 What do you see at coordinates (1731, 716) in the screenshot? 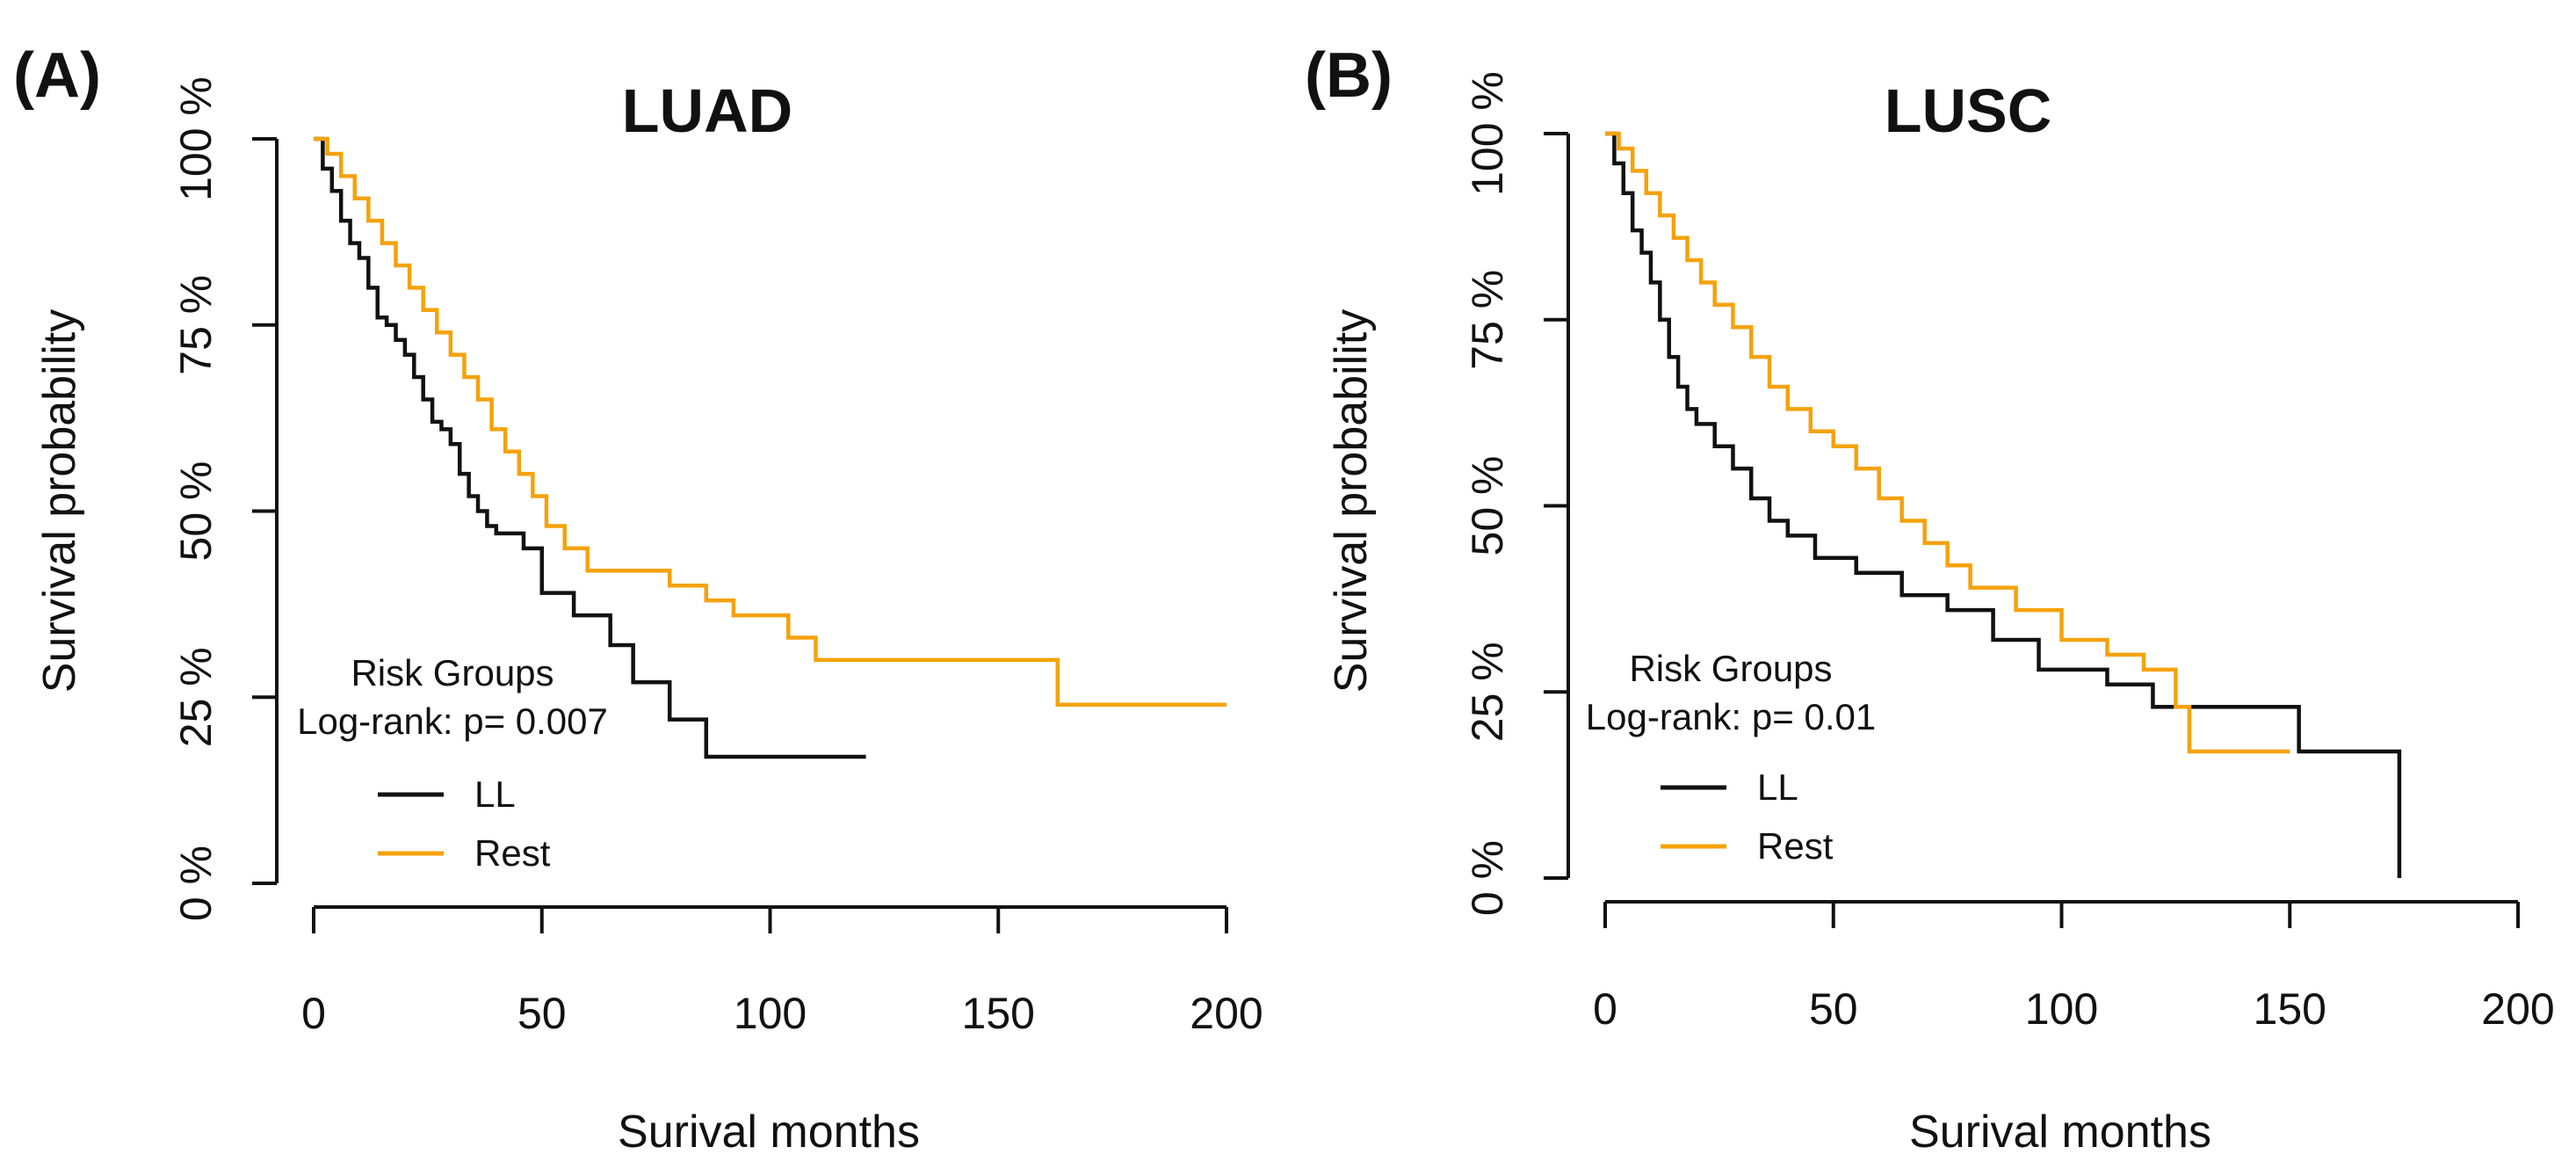
I see `log-rank-annotation-lusc: Log-rank: p= 0.01` at bounding box center [1731, 716].